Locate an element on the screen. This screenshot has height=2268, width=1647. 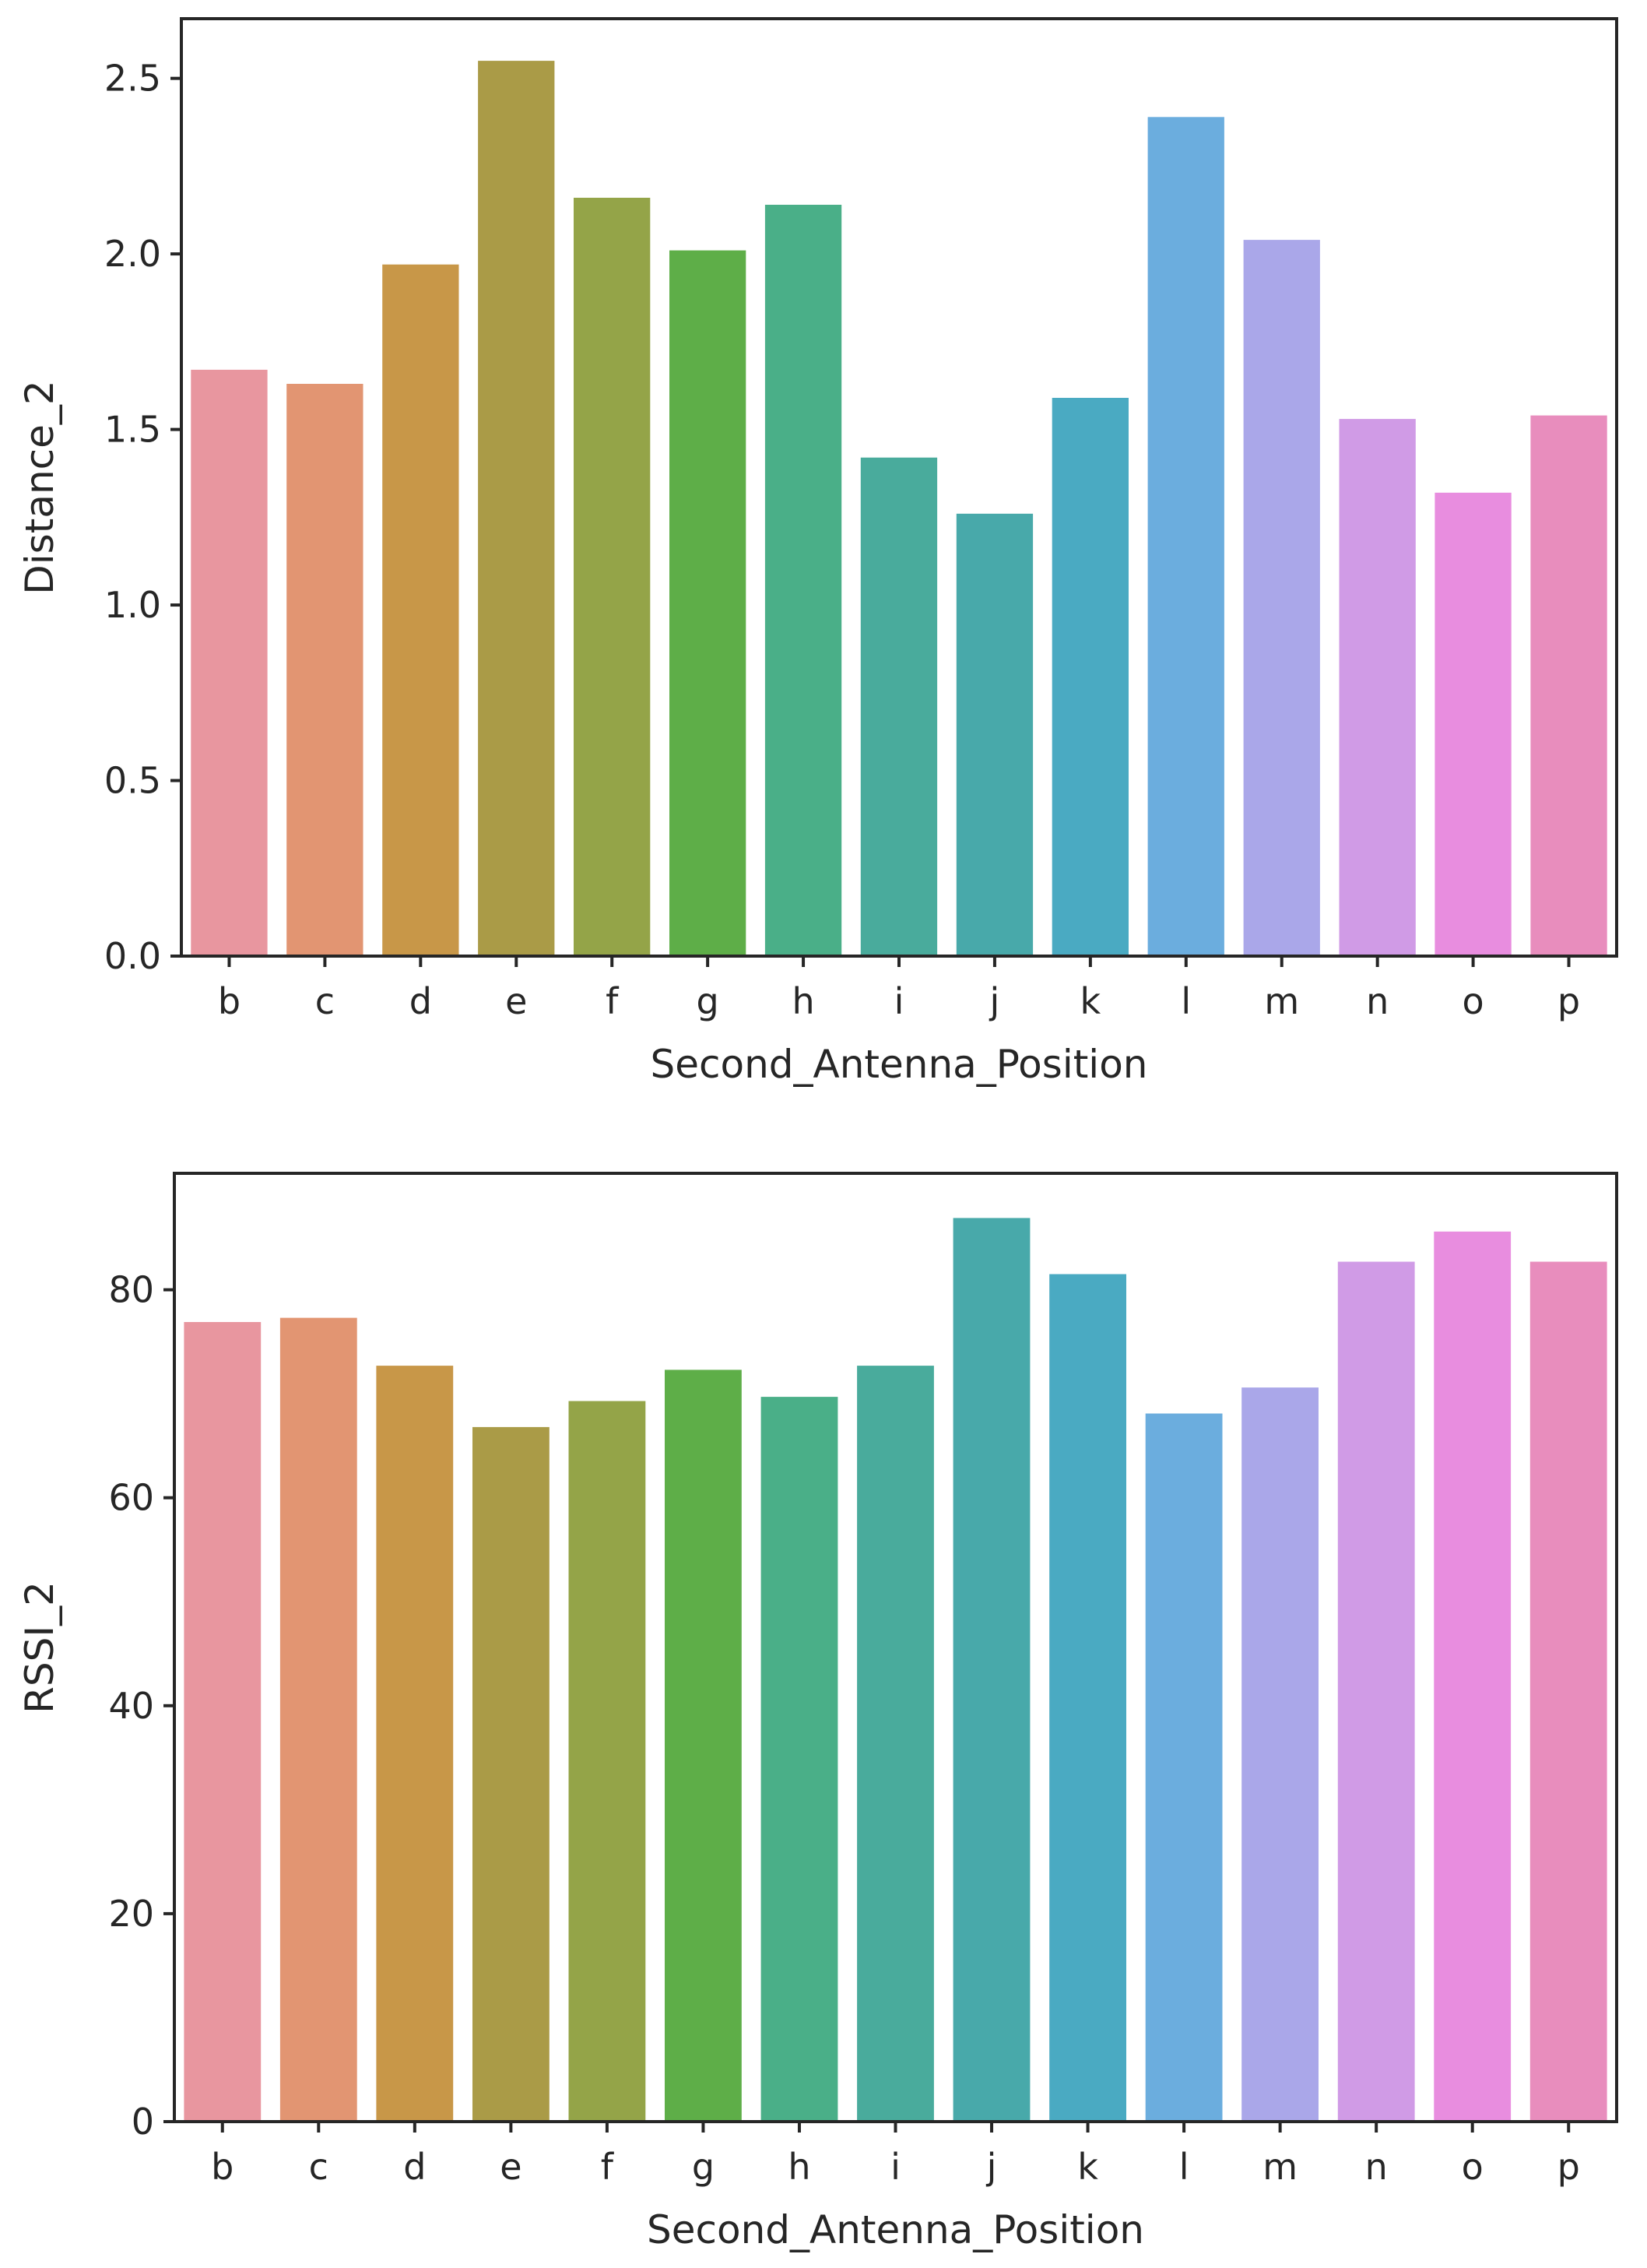
distance-xtick-label: g is located at coordinates (708, 1001).